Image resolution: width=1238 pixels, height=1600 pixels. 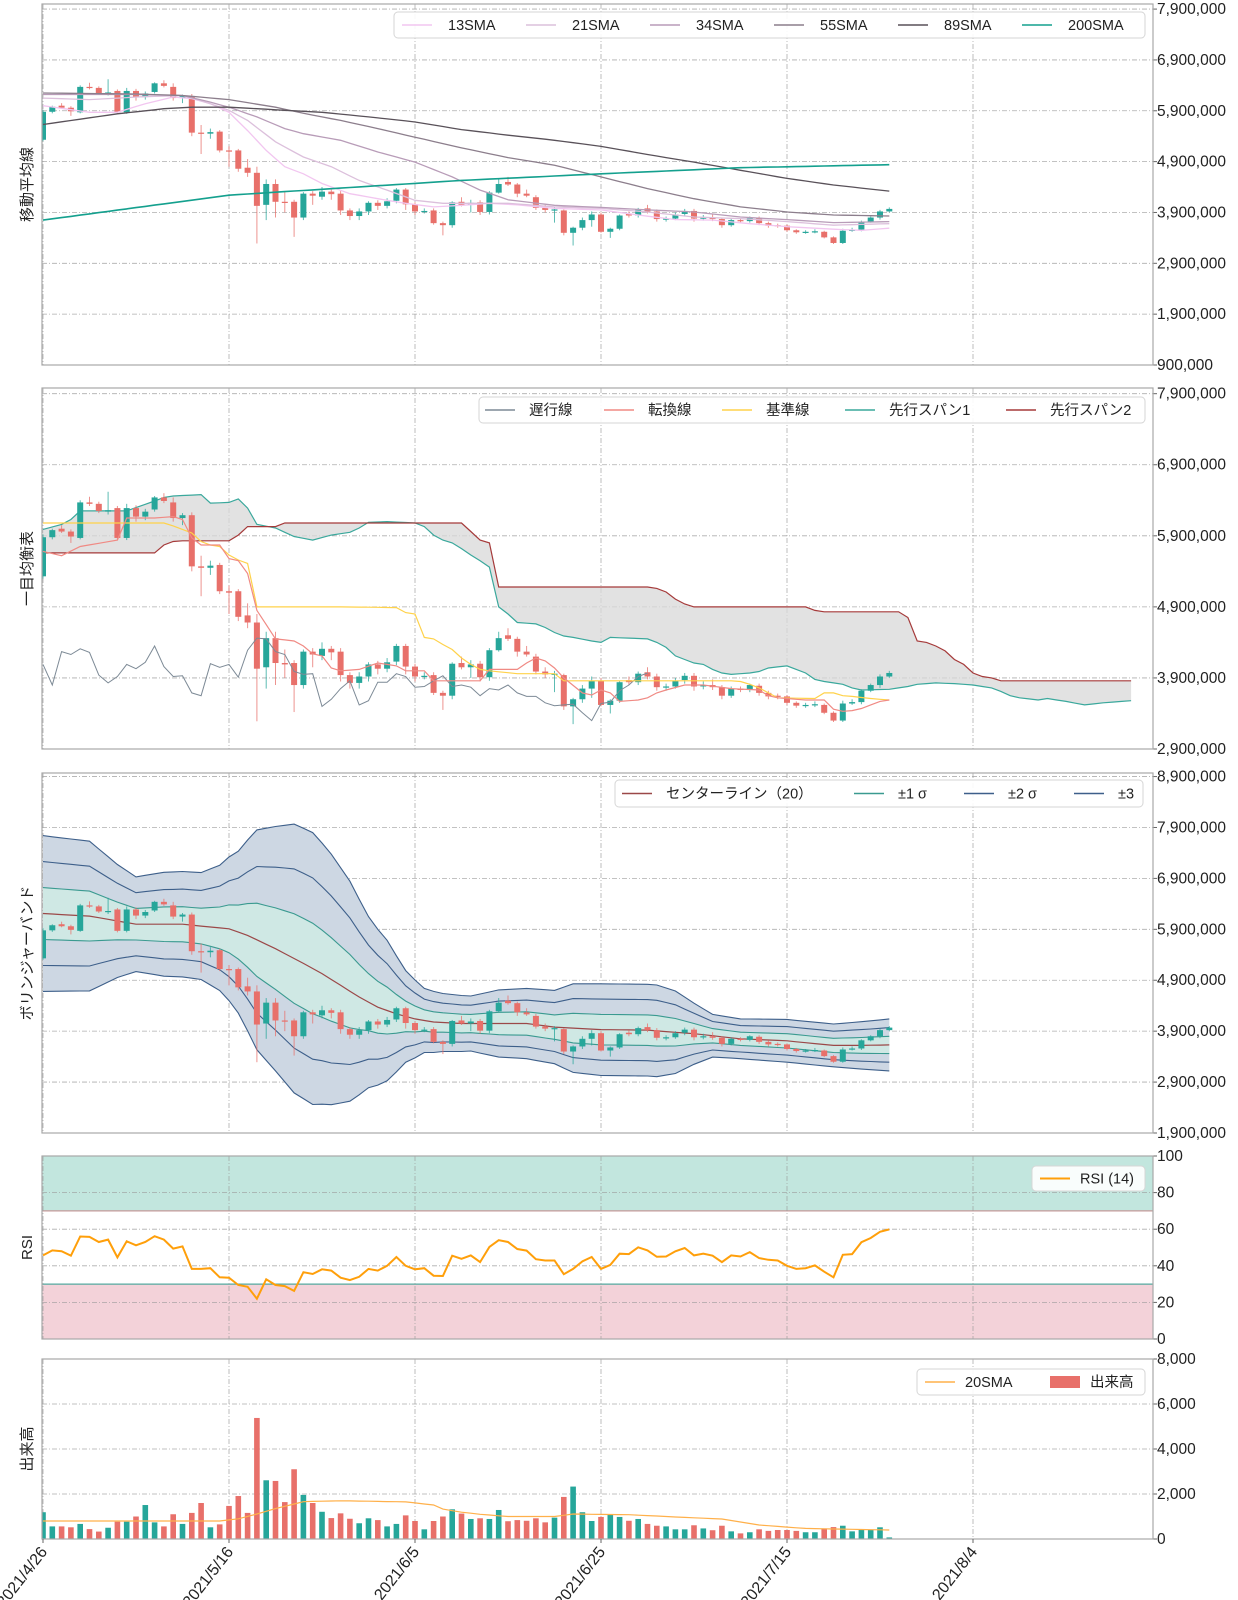 What do you see at coordinates (466, 1010) in the screenshot?
I see `band-lower-2-sigma` at bounding box center [466, 1010].